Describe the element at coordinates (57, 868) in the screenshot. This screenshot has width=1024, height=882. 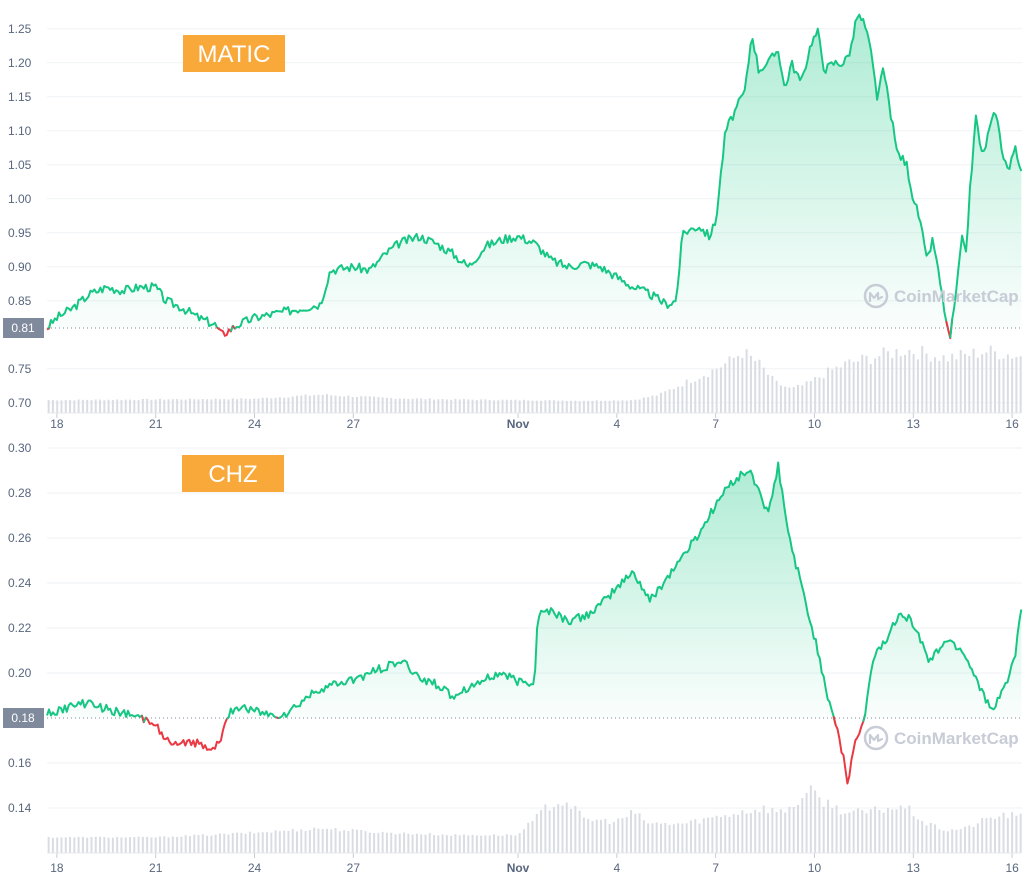
I see `chz-x-tick-label: 18` at that location.